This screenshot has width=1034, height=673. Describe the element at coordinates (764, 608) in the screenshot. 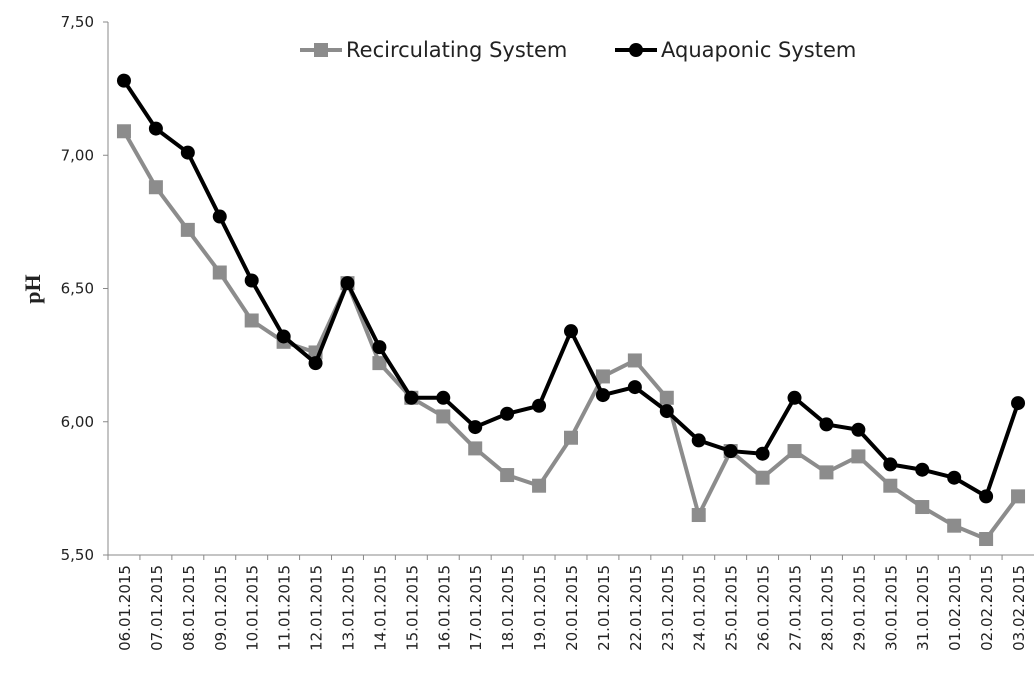

I see `x-tick-label: 26.01.2015` at that location.